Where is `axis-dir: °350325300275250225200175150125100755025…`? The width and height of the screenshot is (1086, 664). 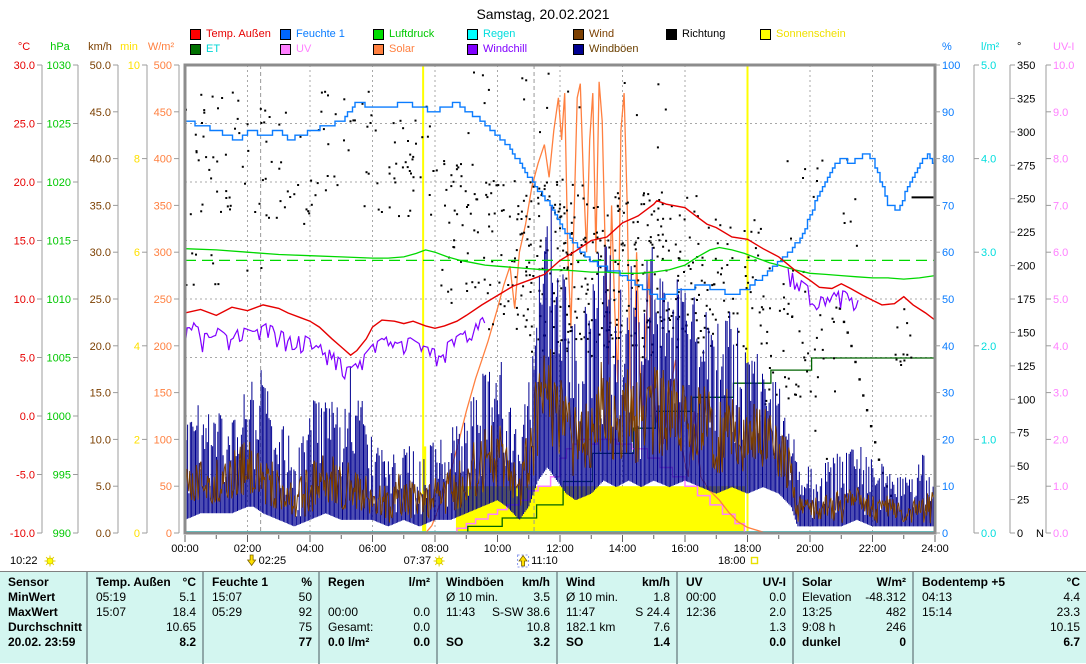
axis-dir: °350325300275250225200175150125100755025… is located at coordinates (1026, 290).